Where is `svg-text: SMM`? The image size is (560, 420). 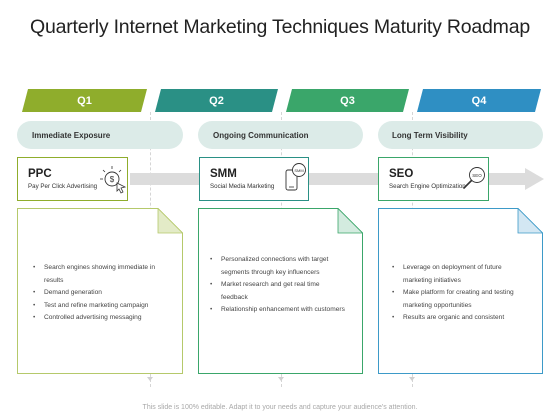 svg-text: SMM is located at coordinates (298, 170).